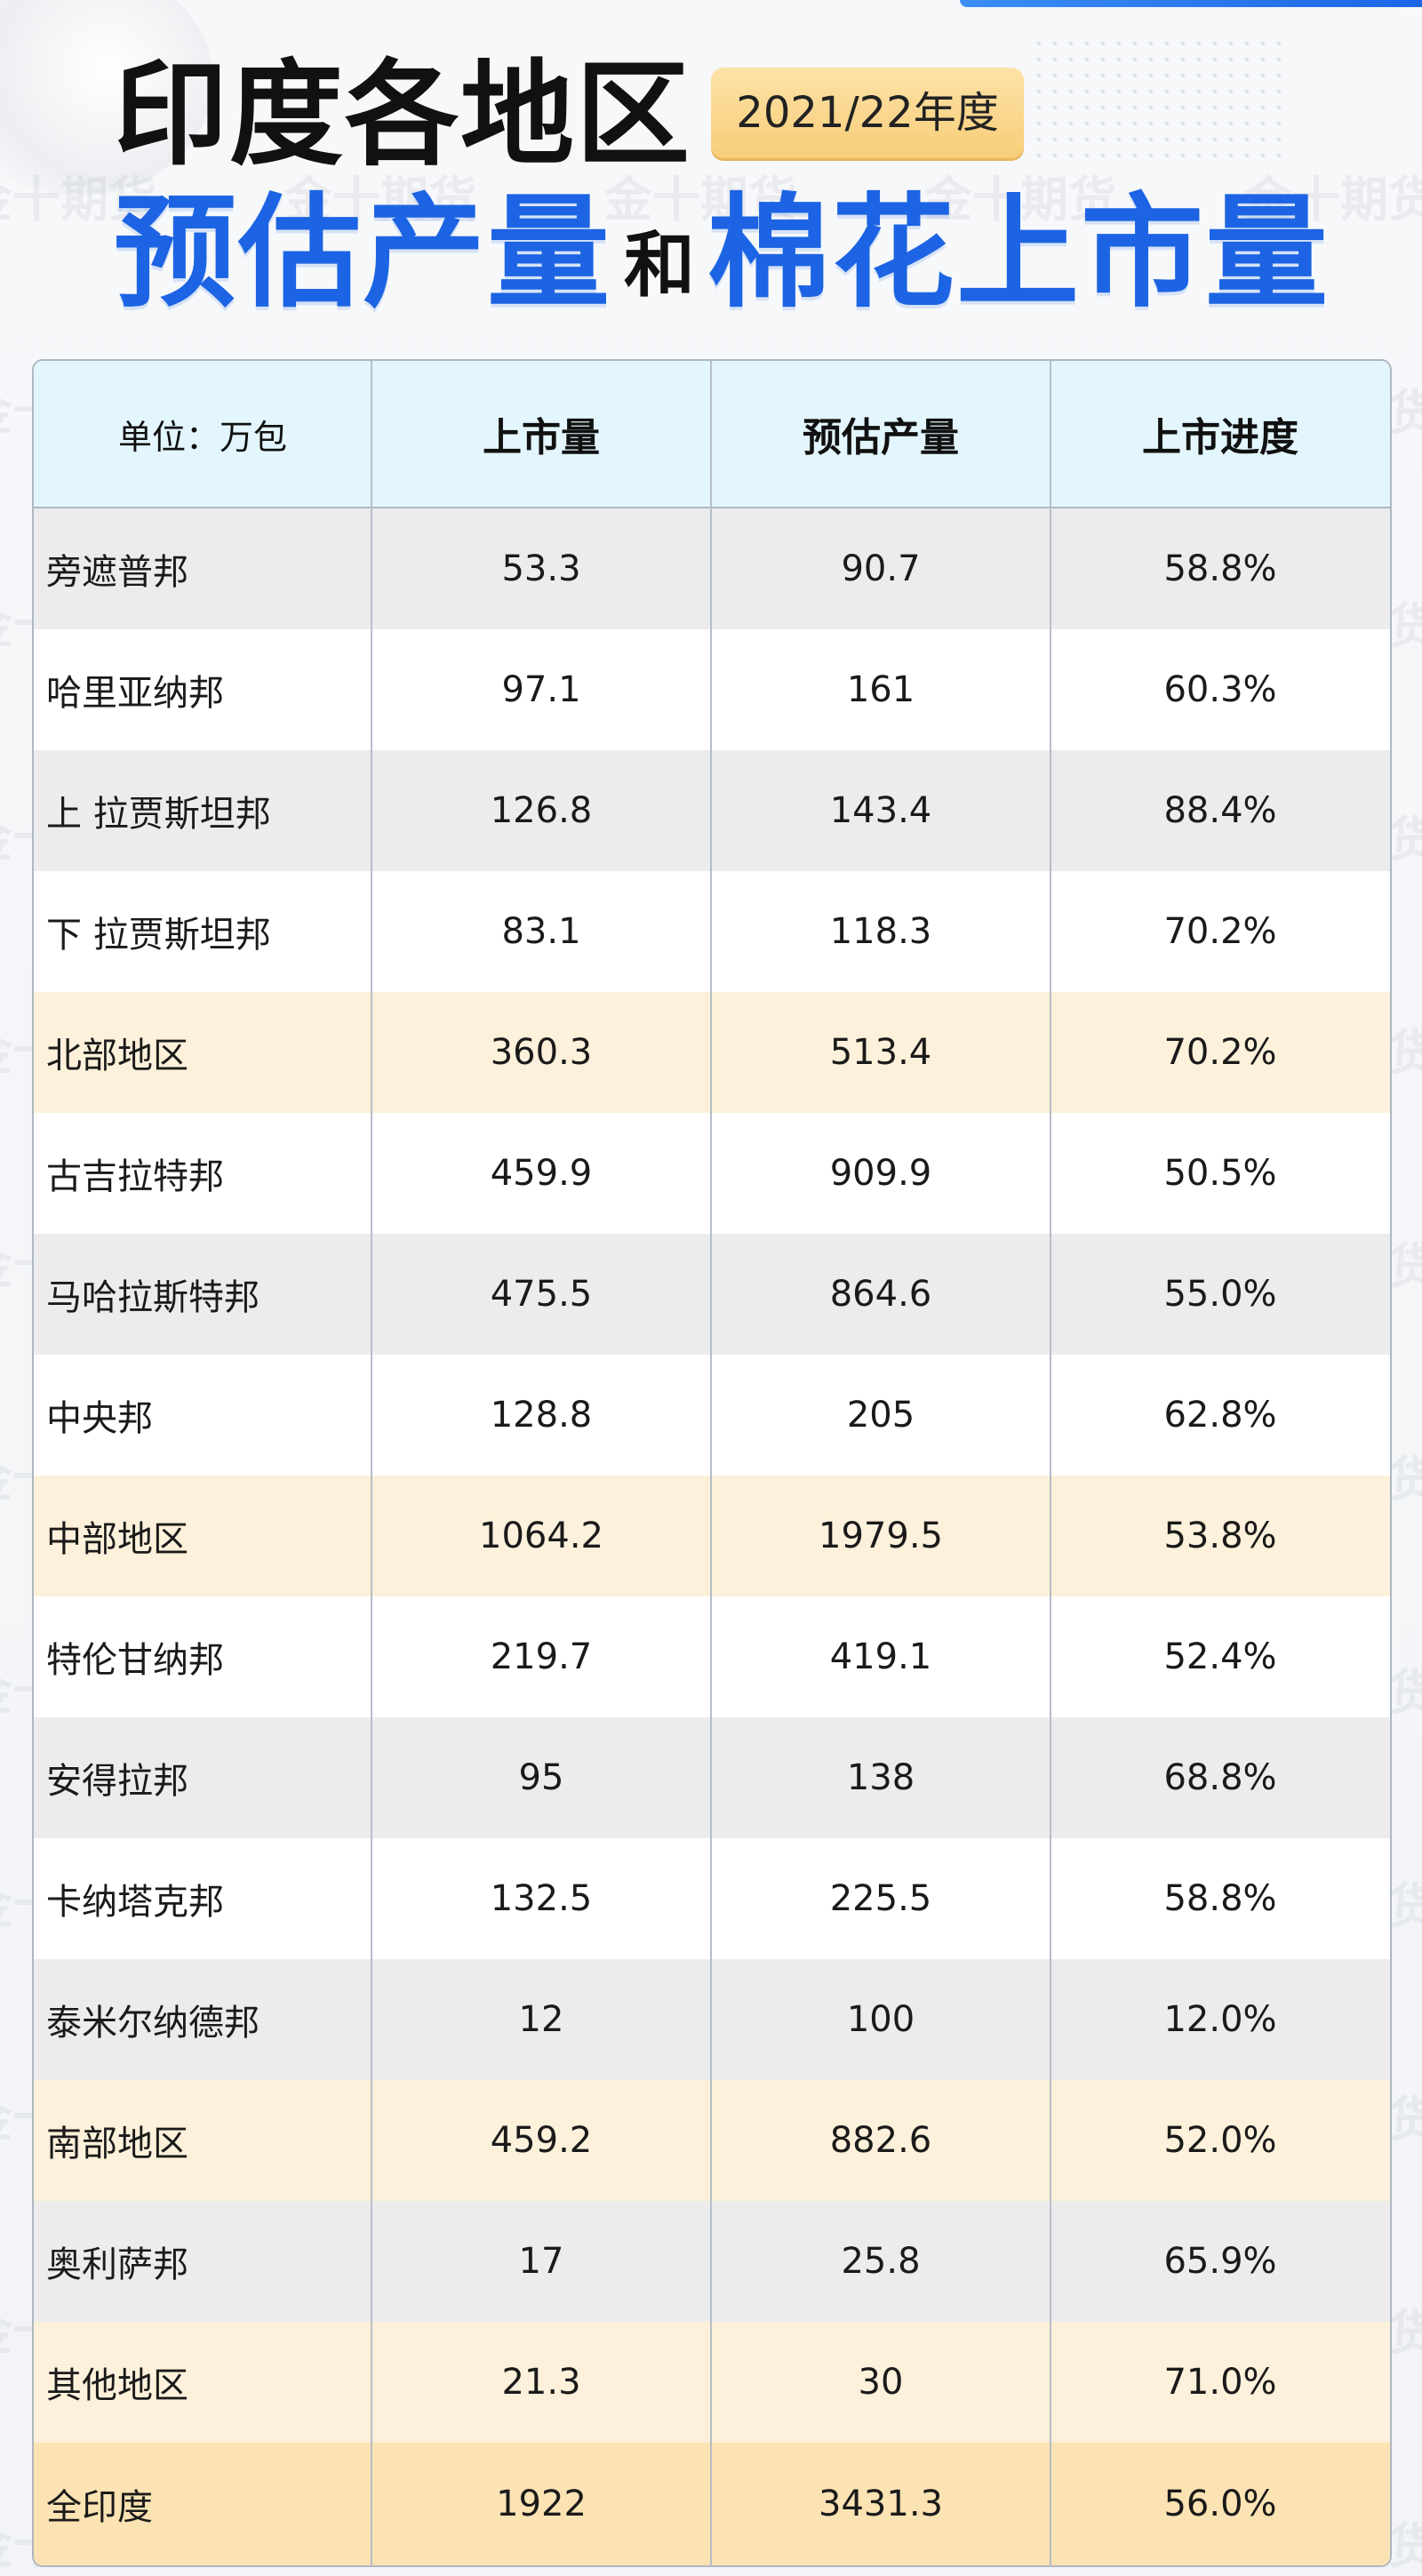 This screenshot has width=1422, height=2576. Describe the element at coordinates (403, 115) in the screenshot. I see `title-line-1: 印度各地区` at that location.